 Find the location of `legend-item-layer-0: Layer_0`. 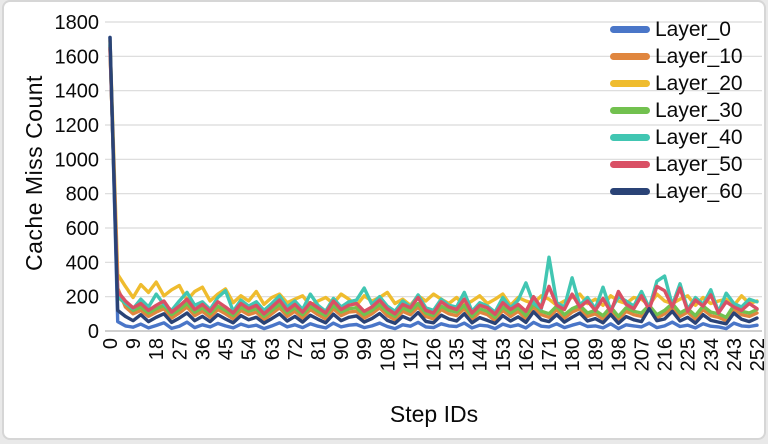

legend-item-layer-0: Layer_0 is located at coordinates (676, 29).